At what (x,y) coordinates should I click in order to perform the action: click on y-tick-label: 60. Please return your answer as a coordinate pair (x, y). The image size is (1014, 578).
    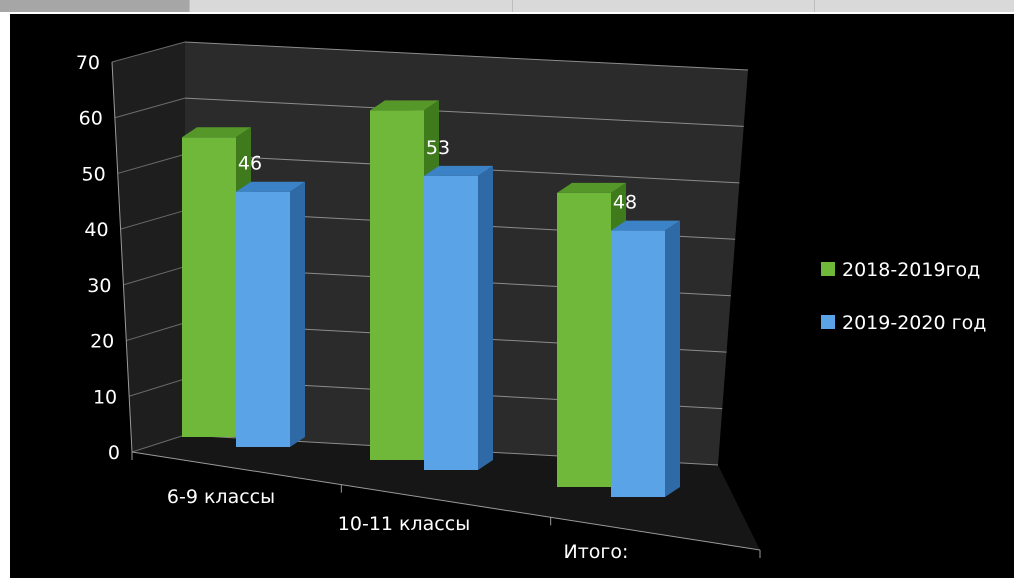
    Looking at the image, I should click on (91, 119).